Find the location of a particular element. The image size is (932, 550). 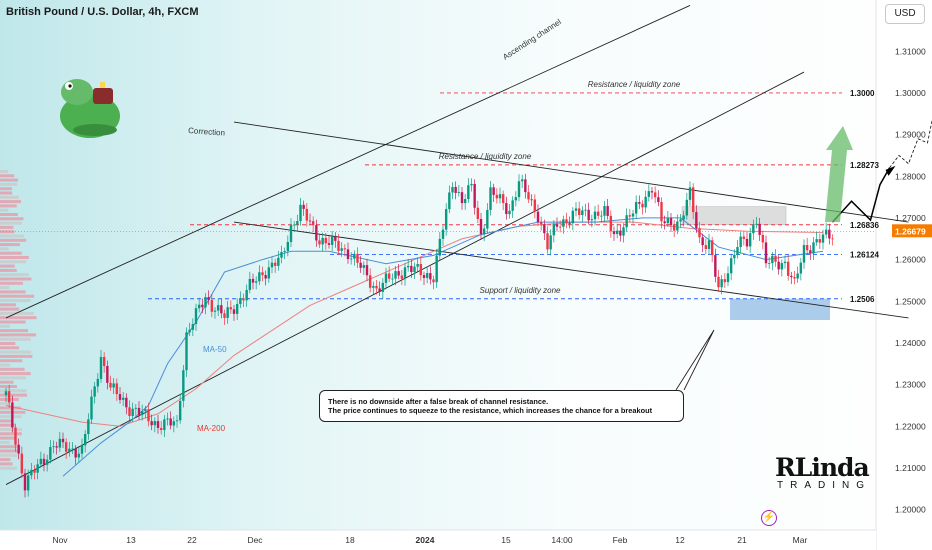

tea-cup is located at coordinates (103, 96).